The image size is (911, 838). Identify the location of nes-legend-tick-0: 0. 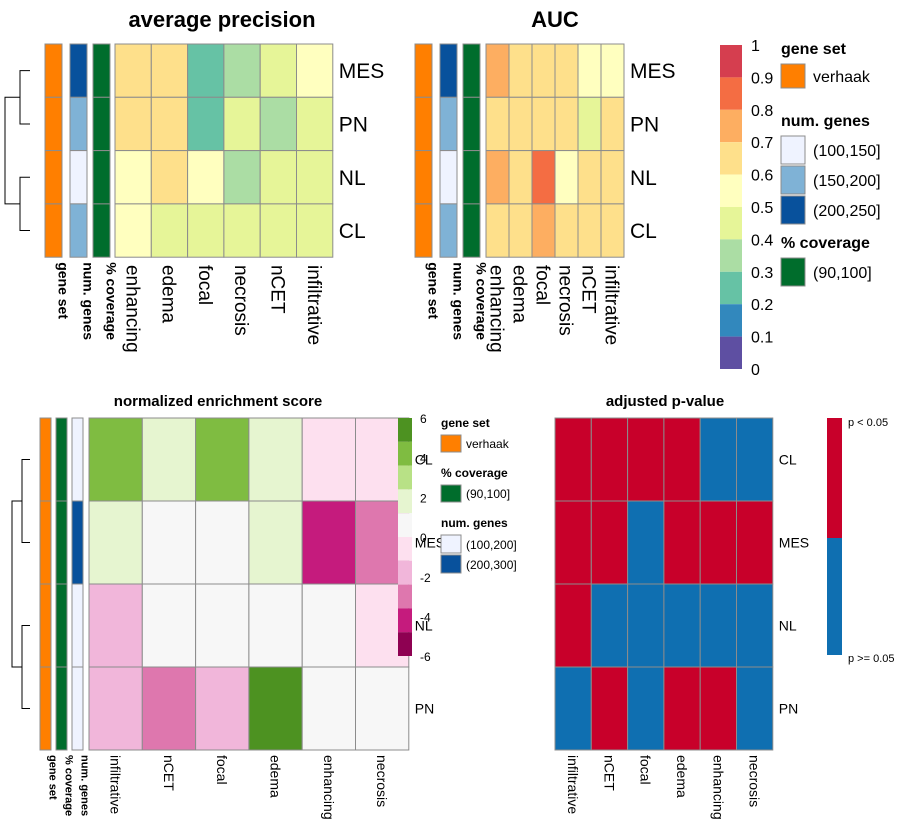
(423, 538).